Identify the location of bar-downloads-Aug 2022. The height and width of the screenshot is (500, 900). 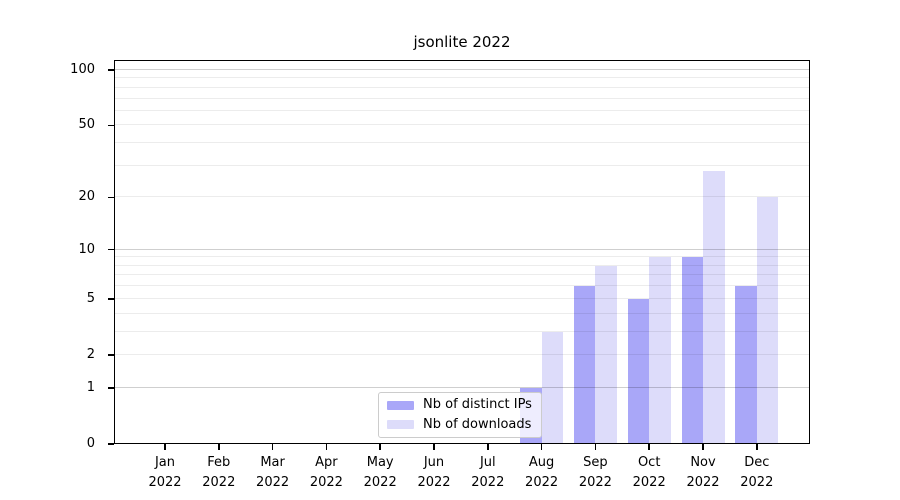
(552, 387).